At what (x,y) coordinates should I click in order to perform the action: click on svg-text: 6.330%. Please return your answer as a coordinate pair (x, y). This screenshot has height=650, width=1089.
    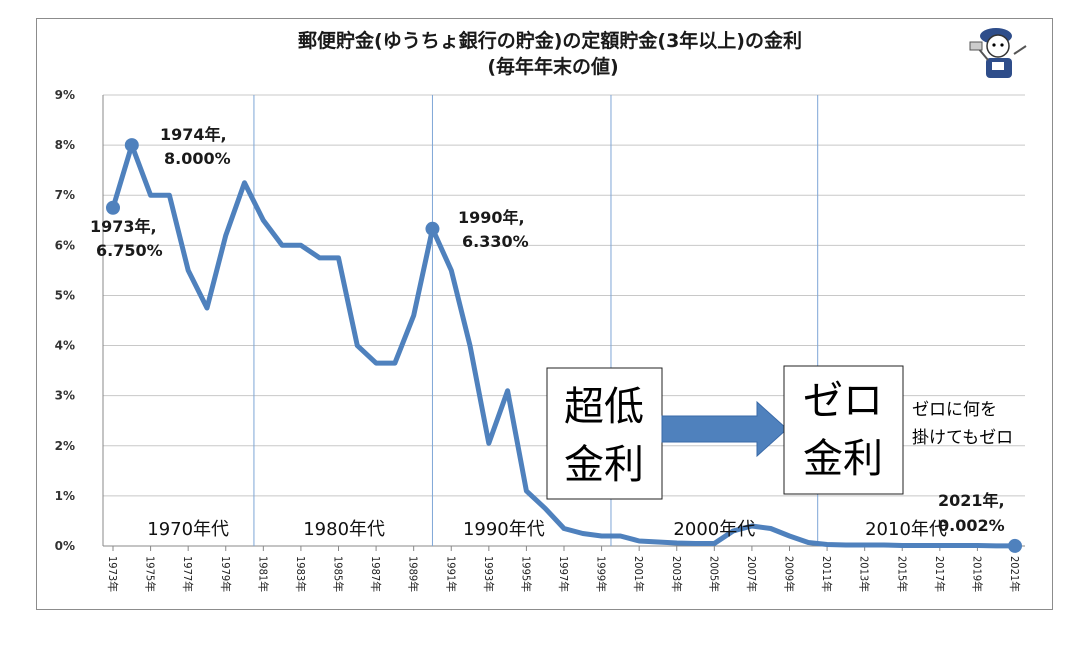
    Looking at the image, I should click on (495, 241).